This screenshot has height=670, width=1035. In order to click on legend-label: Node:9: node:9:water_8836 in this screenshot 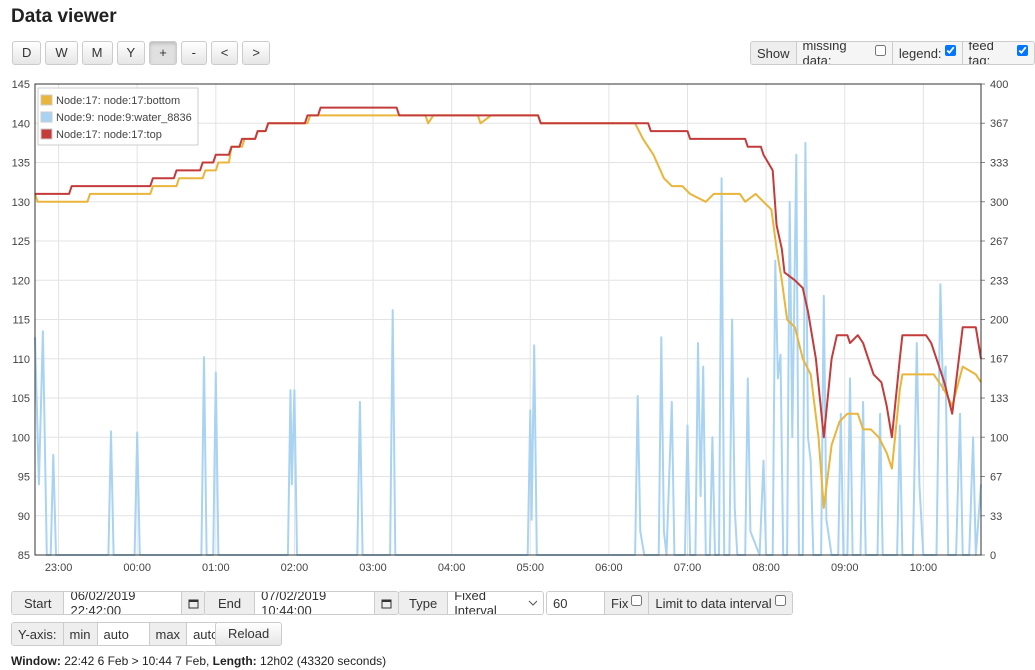, I will do `click(124, 118)`.